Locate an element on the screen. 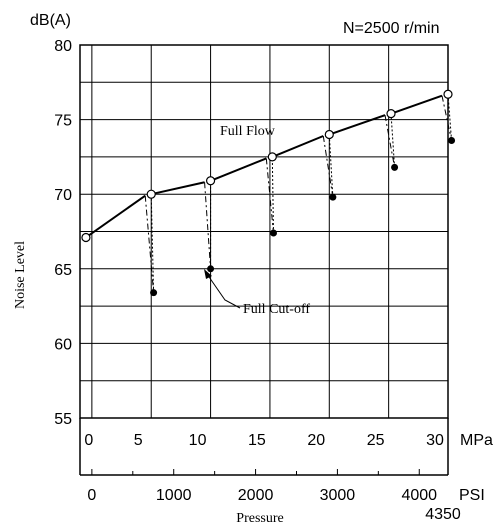 The height and width of the screenshot is (528, 501). mpa-tick-label: 10 is located at coordinates (198, 440).